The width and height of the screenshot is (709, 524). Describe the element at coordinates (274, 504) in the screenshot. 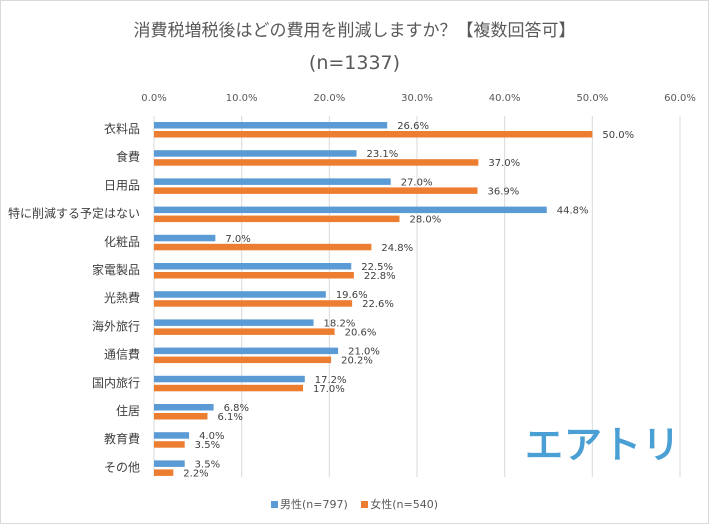

I see `legend-swatch-male` at that location.